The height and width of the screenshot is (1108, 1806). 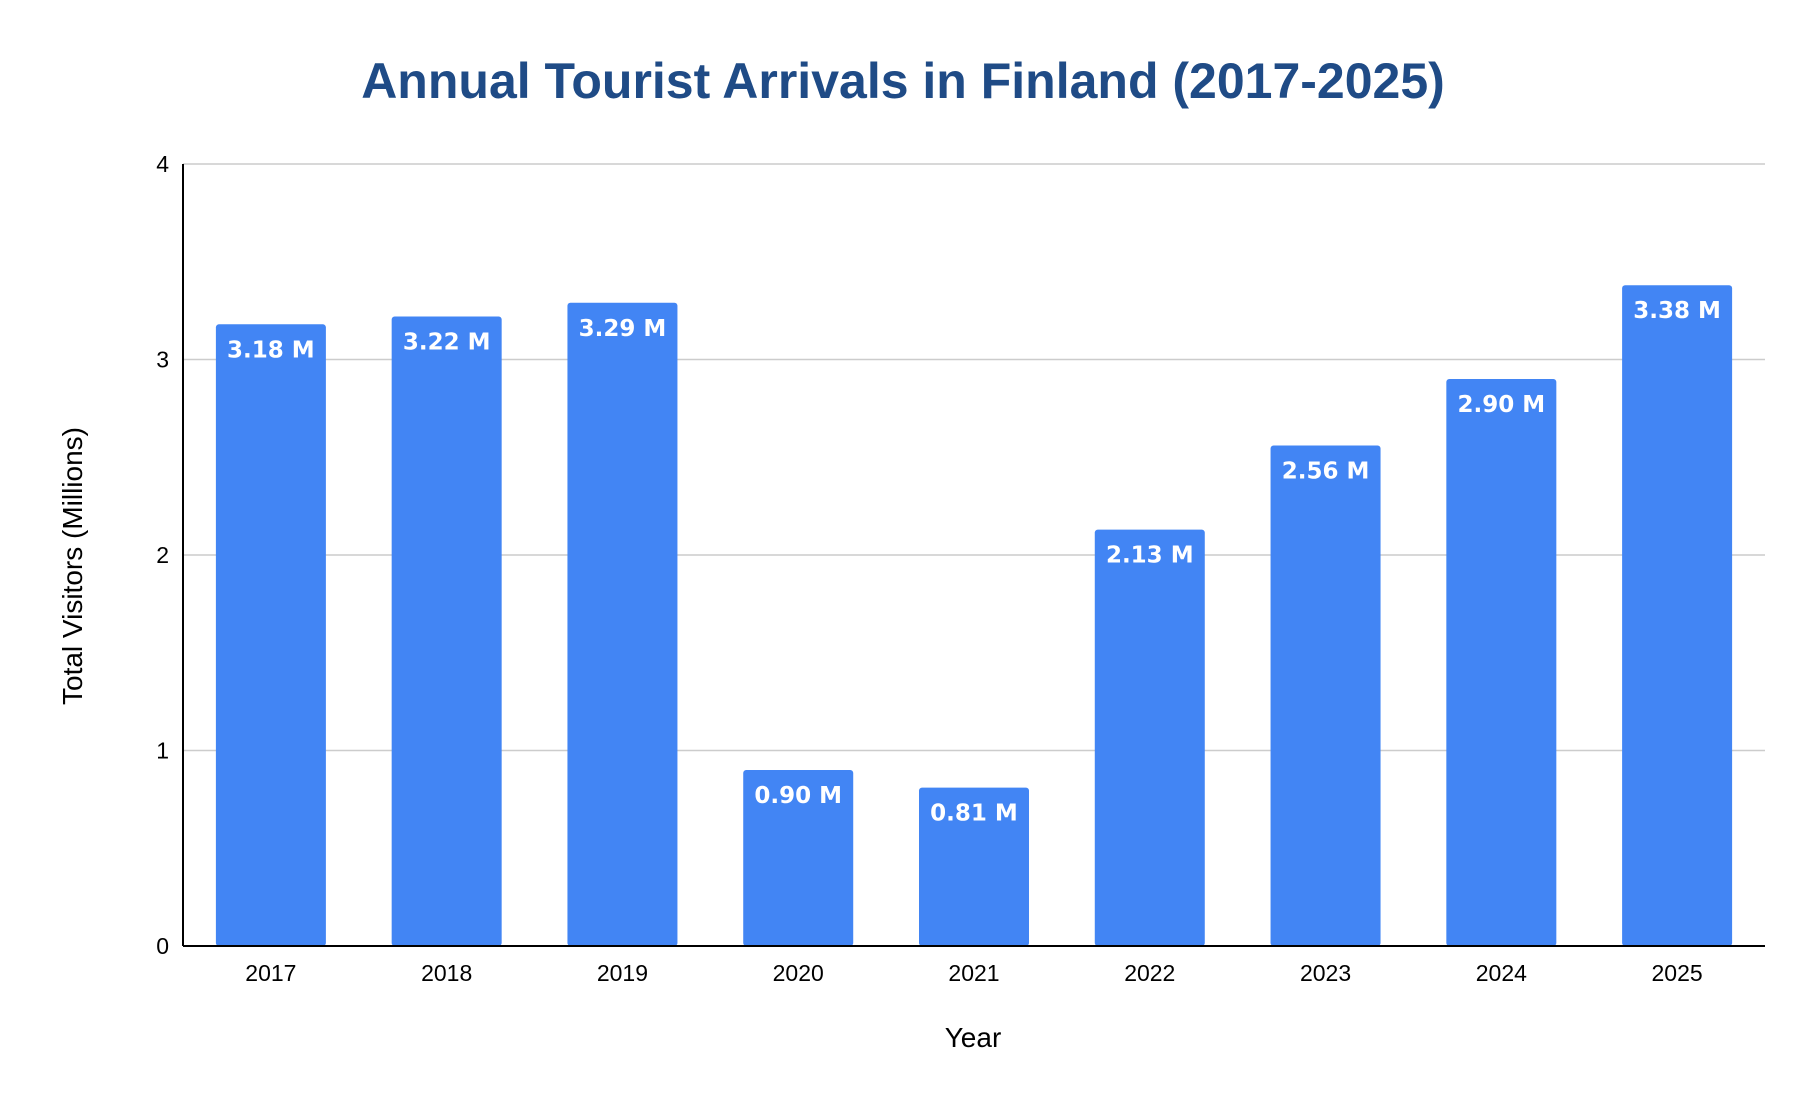 I want to click on x-tick-label: 2019, so click(x=622, y=973).